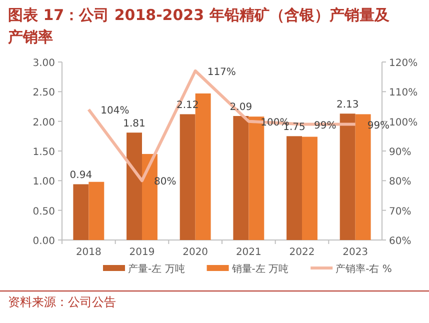  I want to click on data-label: 2.13, so click(347, 105).